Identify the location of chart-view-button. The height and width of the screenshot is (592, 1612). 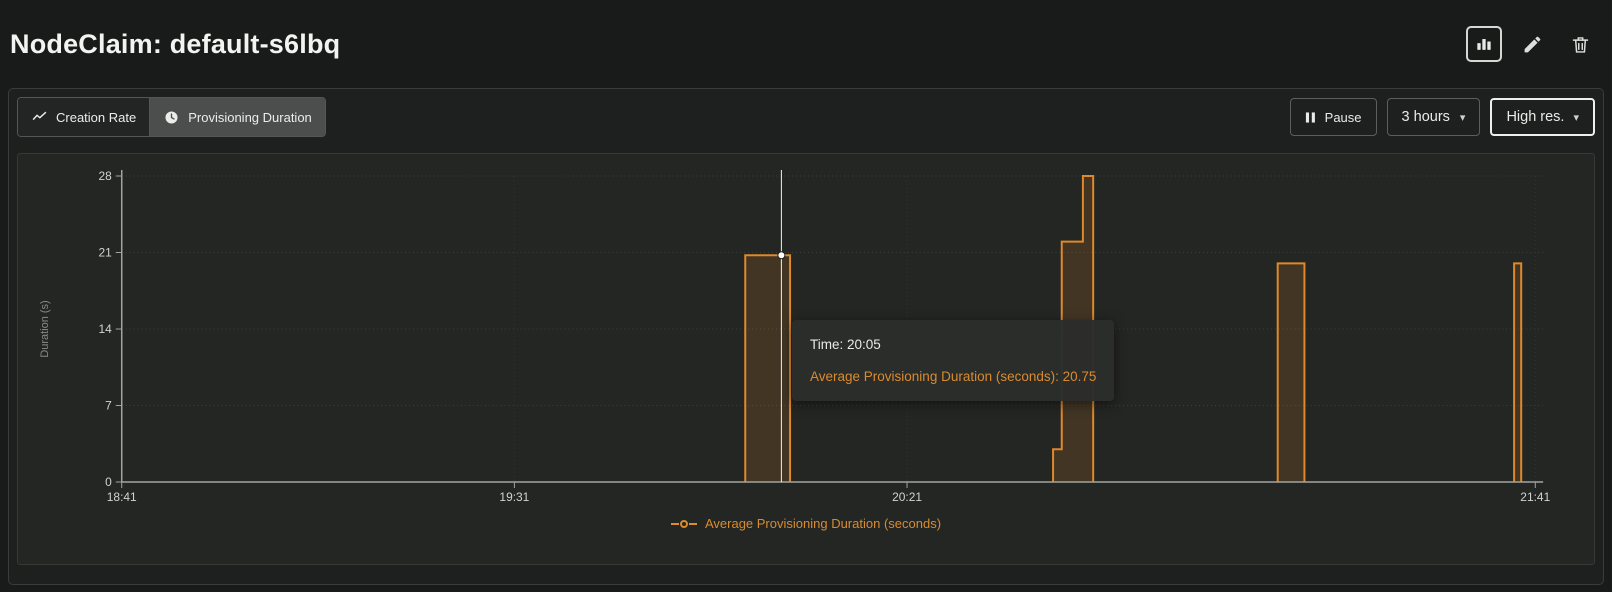
(1484, 44).